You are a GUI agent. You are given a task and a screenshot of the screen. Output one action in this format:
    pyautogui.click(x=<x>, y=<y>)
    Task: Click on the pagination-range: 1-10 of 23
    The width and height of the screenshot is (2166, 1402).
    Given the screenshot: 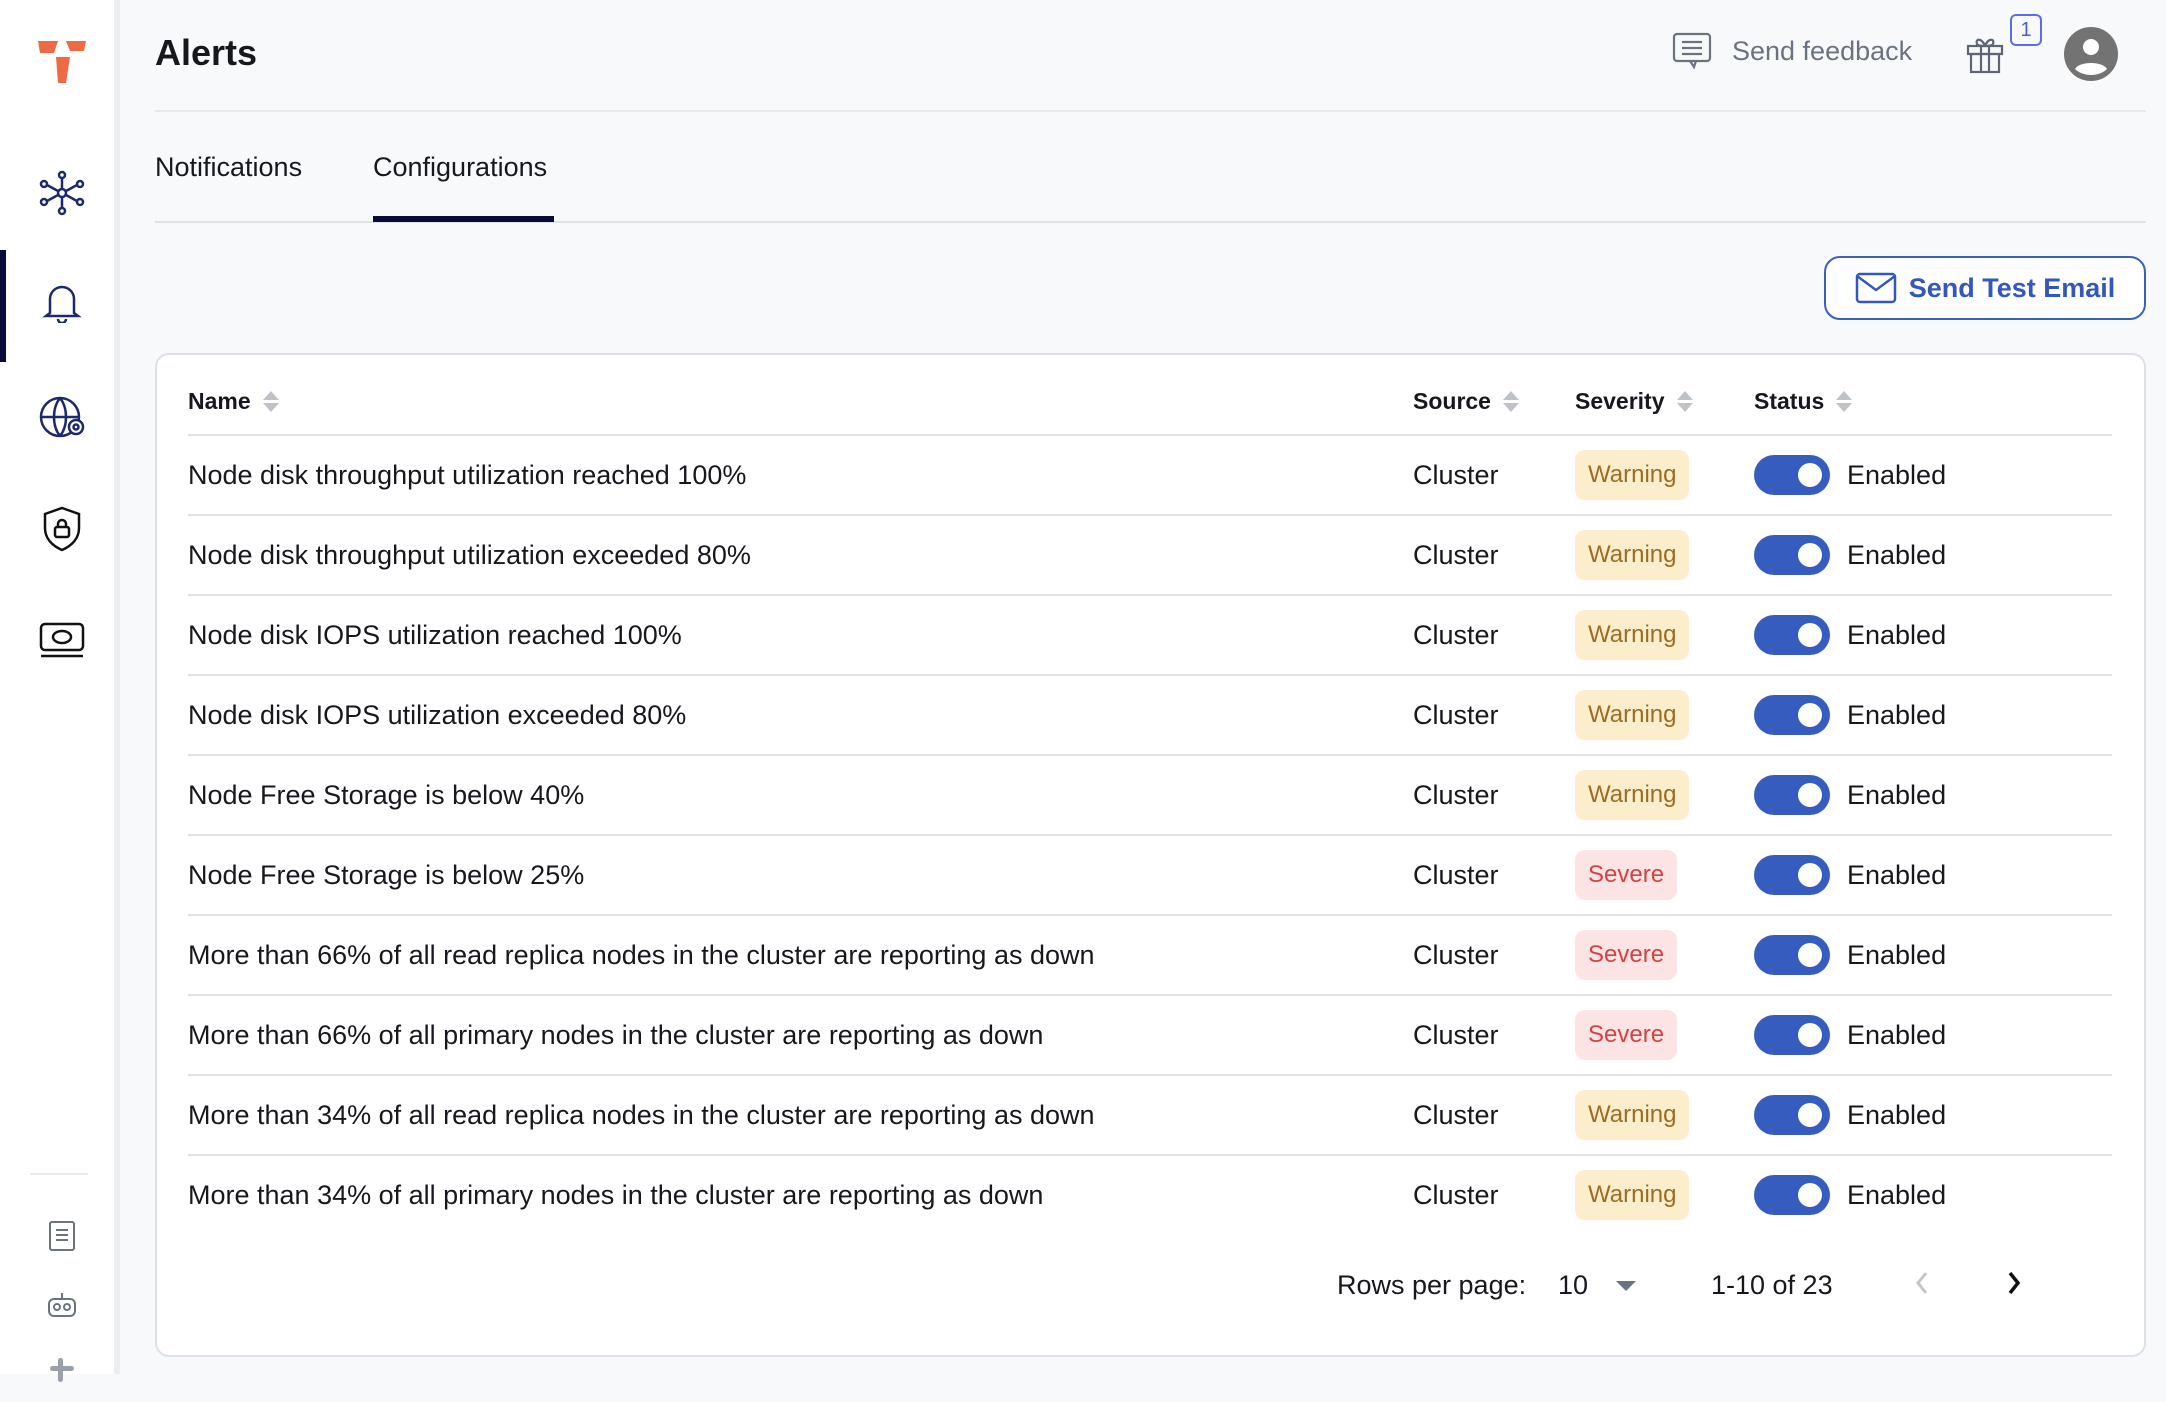 What is the action you would take?
    pyautogui.click(x=1772, y=1285)
    